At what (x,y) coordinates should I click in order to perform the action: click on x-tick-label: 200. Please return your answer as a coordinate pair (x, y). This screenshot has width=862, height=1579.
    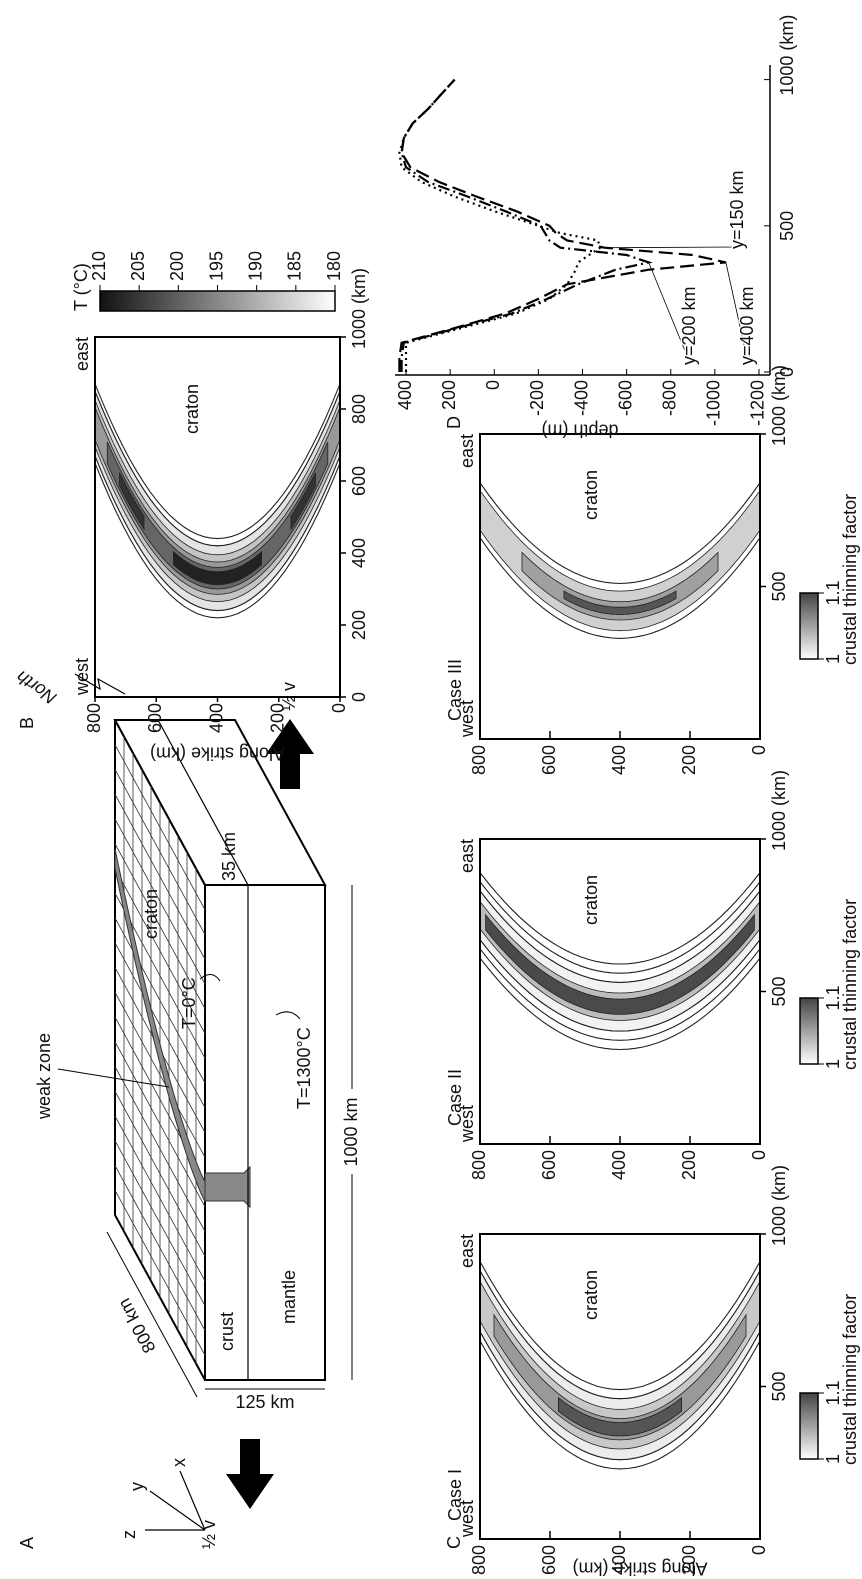
    Looking at the image, I should click on (359, 625).